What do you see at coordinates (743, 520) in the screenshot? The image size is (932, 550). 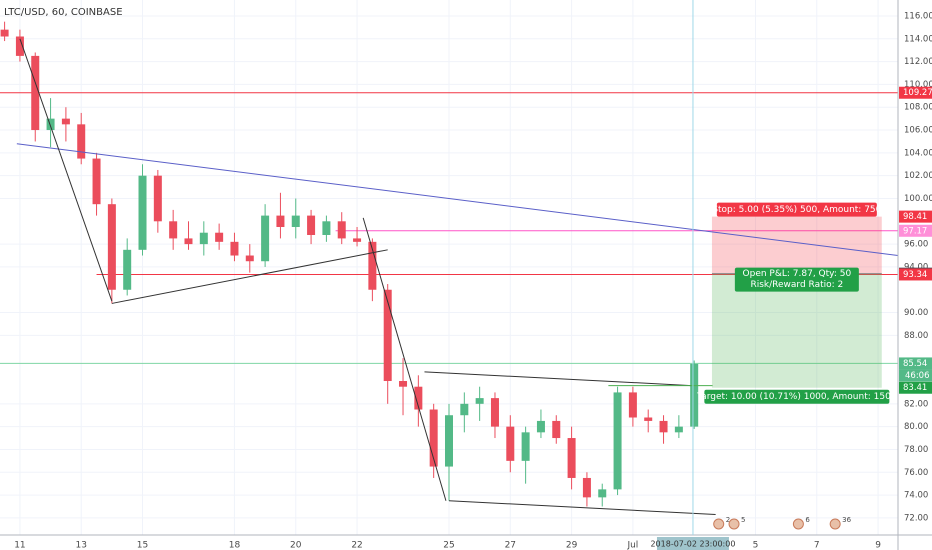 I see `event-label: 5` at bounding box center [743, 520].